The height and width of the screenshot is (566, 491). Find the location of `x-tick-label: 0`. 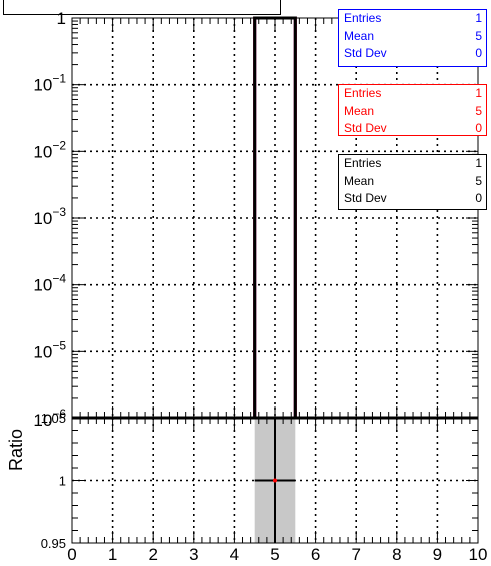

x-tick-label: 0 is located at coordinates (71, 554).